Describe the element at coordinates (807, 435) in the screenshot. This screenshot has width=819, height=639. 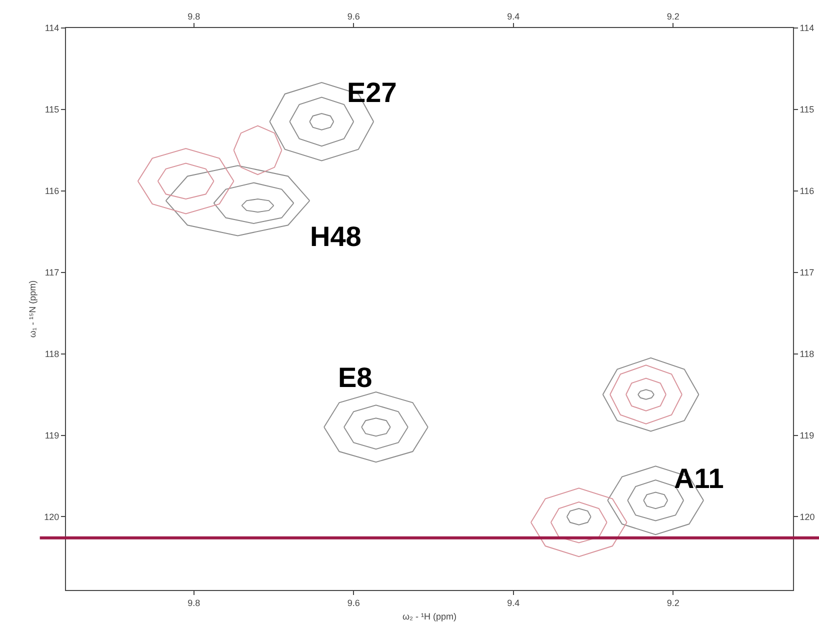
I see `y2-tick-label: 119` at that location.